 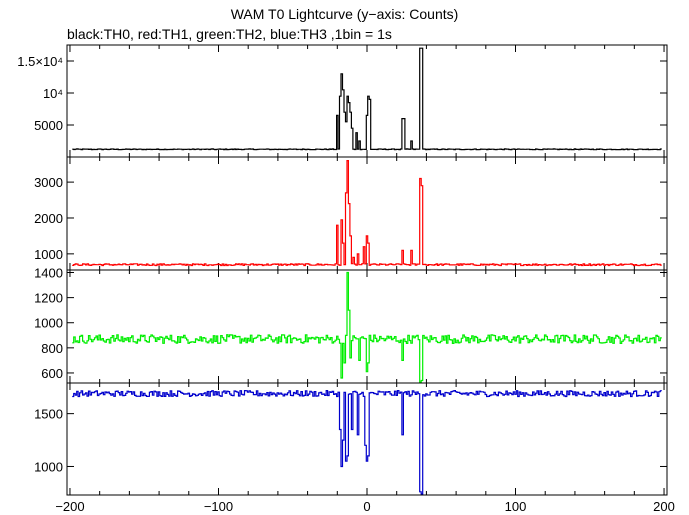 What do you see at coordinates (664, 506) in the screenshot?
I see `x-tick-label: 200` at bounding box center [664, 506].